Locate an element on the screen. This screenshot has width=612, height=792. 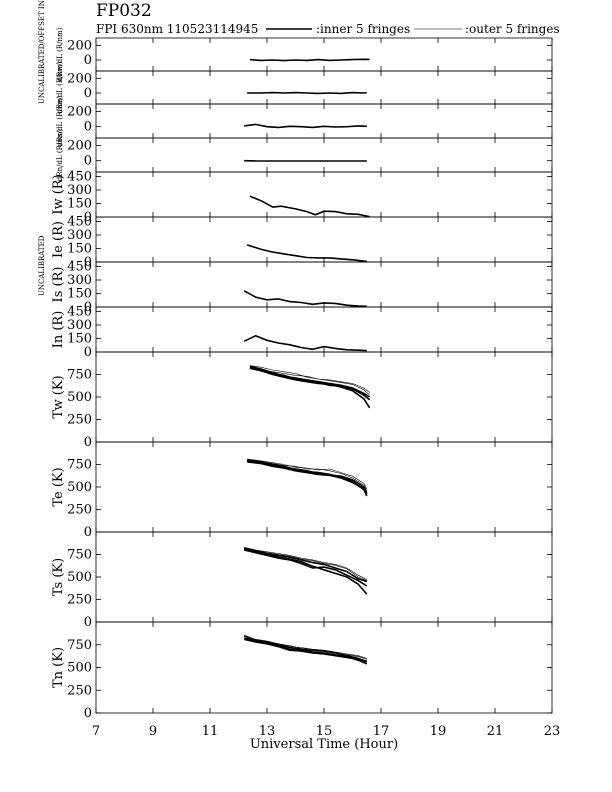
y-axis-label: Tn (K) is located at coordinates (58, 667).